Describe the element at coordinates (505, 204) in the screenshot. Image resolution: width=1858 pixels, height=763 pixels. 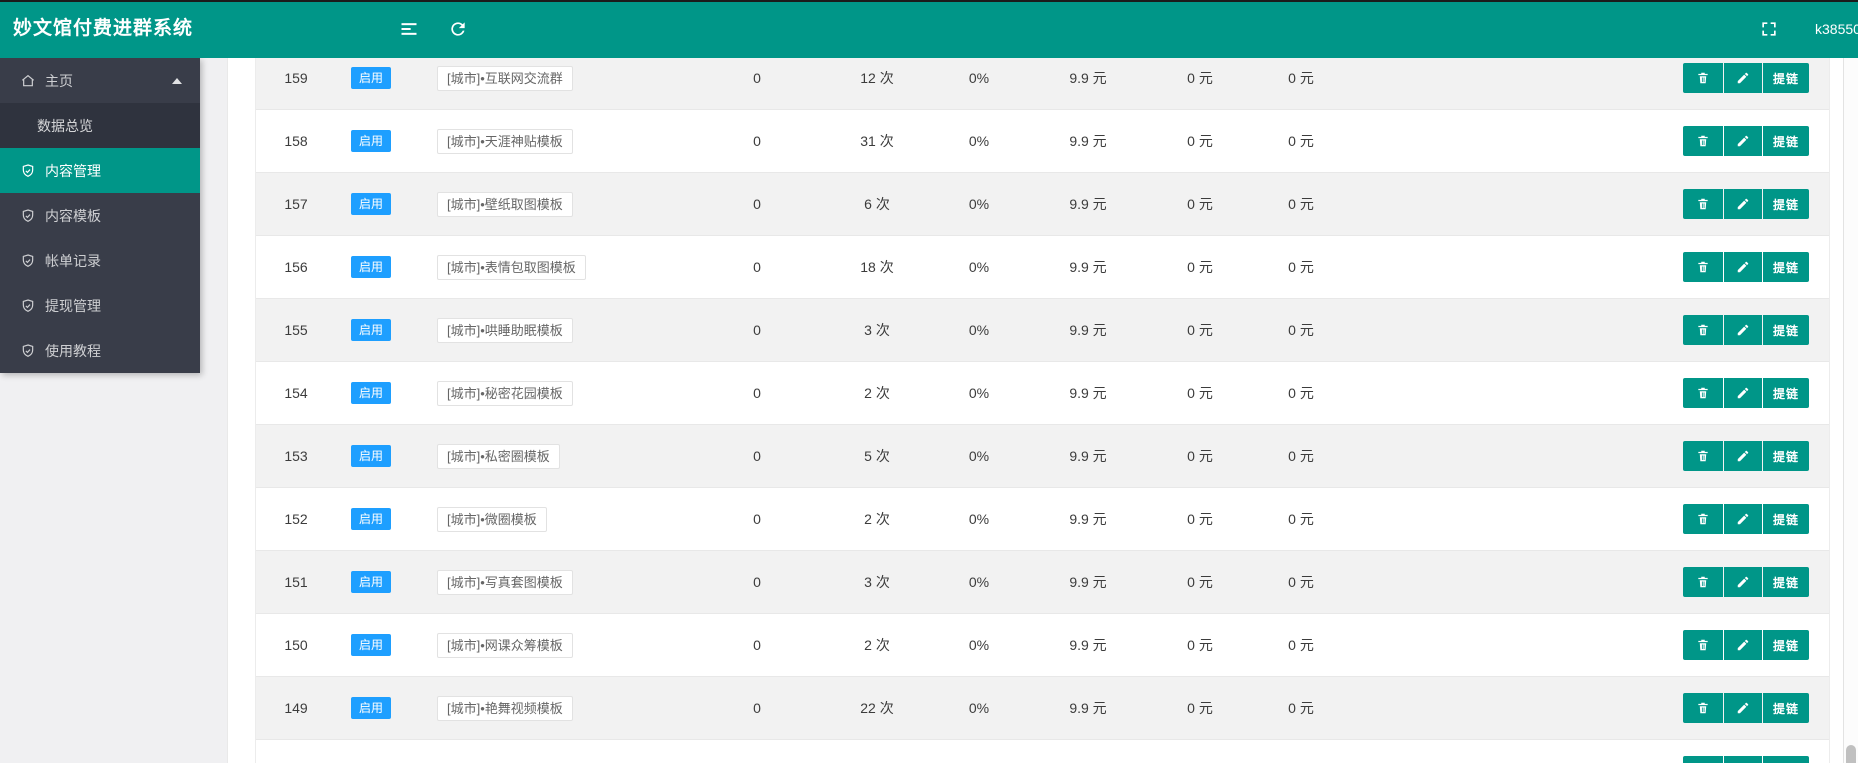
I see `template-name-box: [城市]•壁纸取图模板` at that location.